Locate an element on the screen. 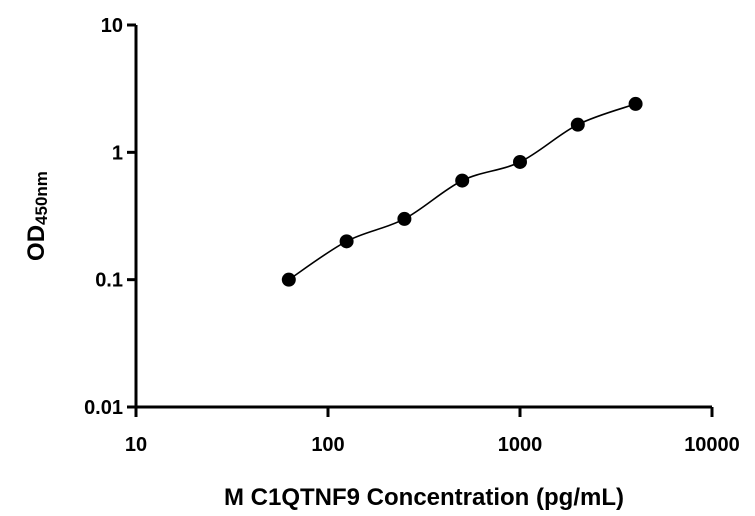 The width and height of the screenshot is (755, 516). y-axis-title: OD450nm is located at coordinates (37, 216).